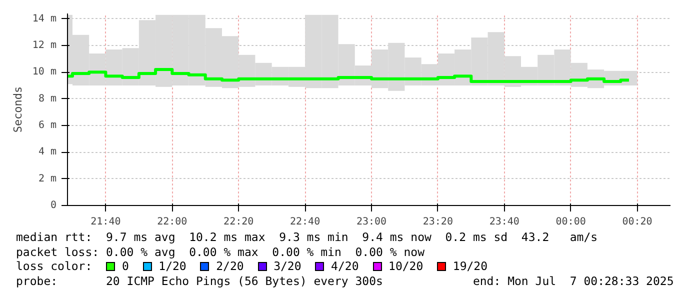 This screenshot has height=297, width=697. What do you see at coordinates (504, 222) in the screenshot?
I see `x-tick-label: 23:40` at bounding box center [504, 222].